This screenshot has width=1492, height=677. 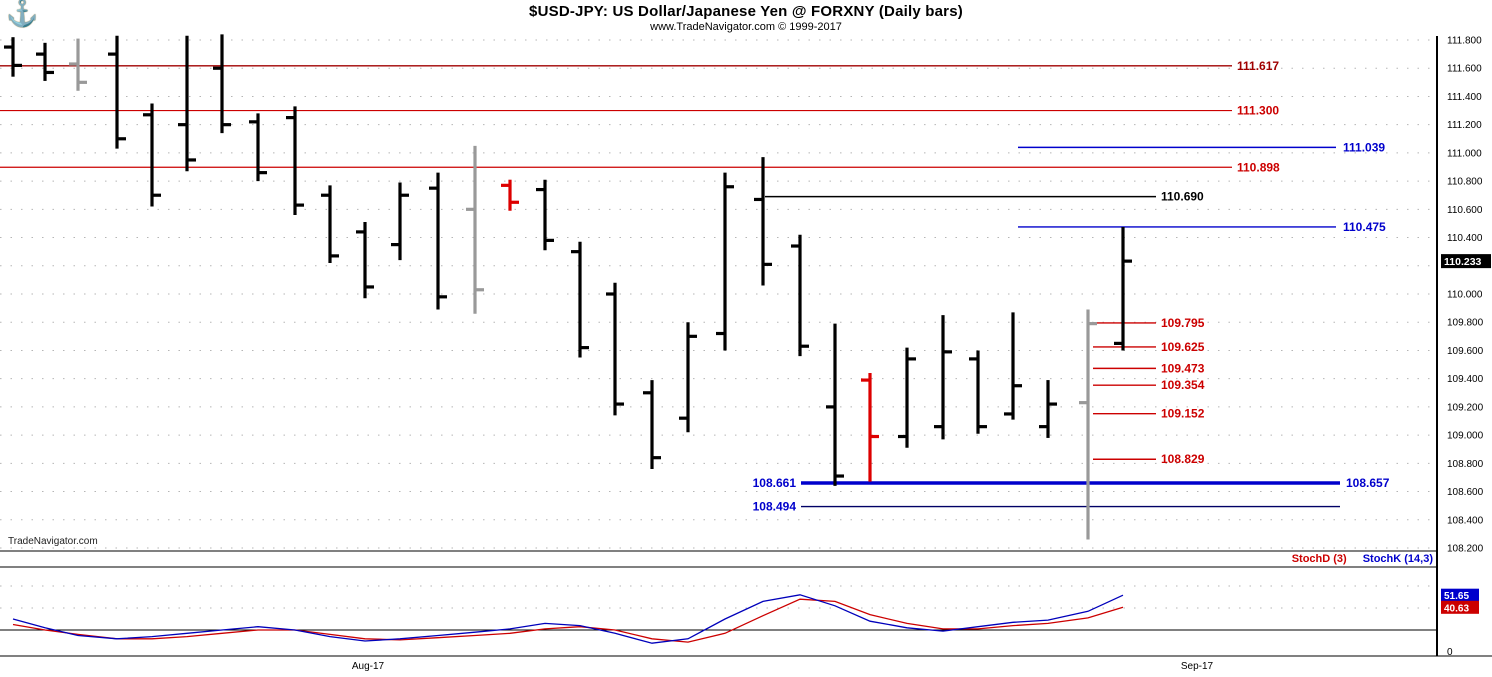 What do you see at coordinates (1258, 111) in the screenshot?
I see `level-label-111.300: 111.300` at bounding box center [1258, 111].